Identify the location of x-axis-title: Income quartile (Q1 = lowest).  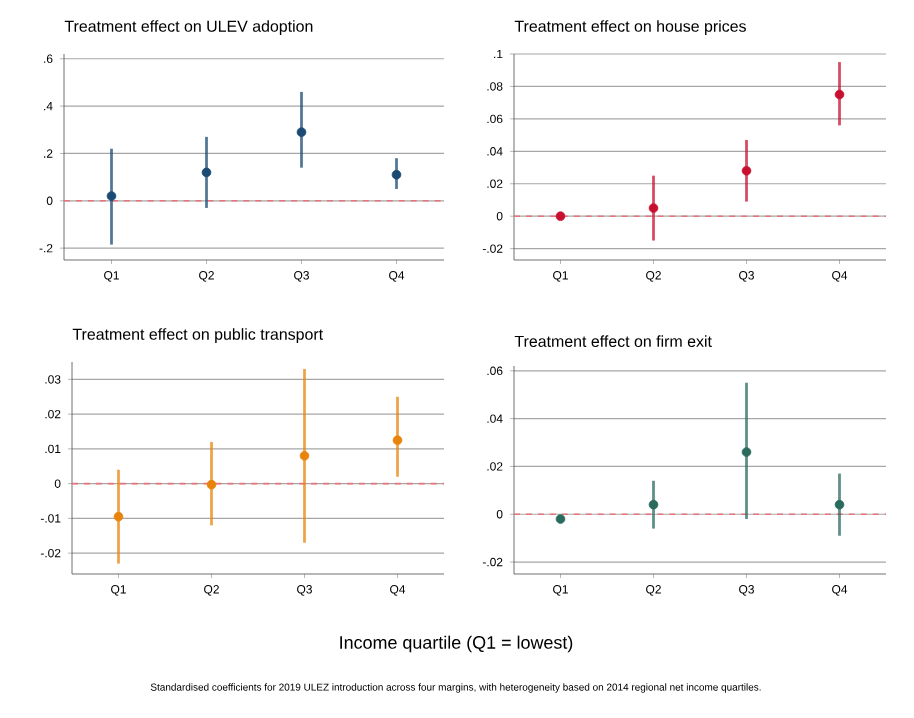
(456, 644).